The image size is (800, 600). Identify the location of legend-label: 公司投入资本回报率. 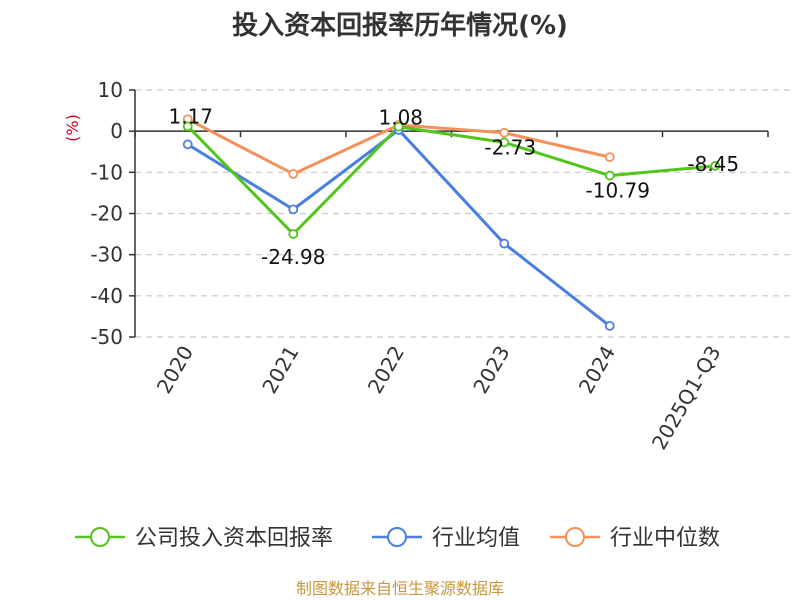
(234, 538).